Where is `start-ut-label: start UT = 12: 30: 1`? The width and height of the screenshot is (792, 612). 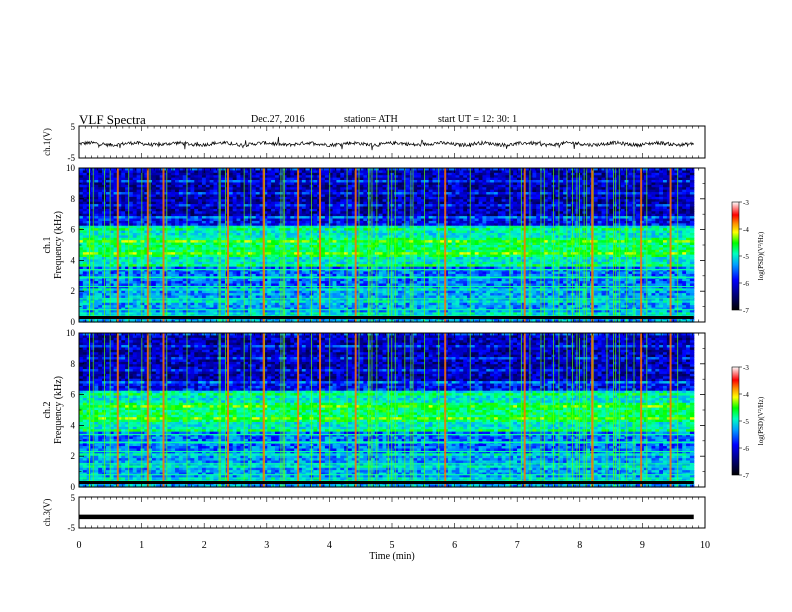
start-ut-label: start UT = 12: 30: 1 is located at coordinates (477, 119).